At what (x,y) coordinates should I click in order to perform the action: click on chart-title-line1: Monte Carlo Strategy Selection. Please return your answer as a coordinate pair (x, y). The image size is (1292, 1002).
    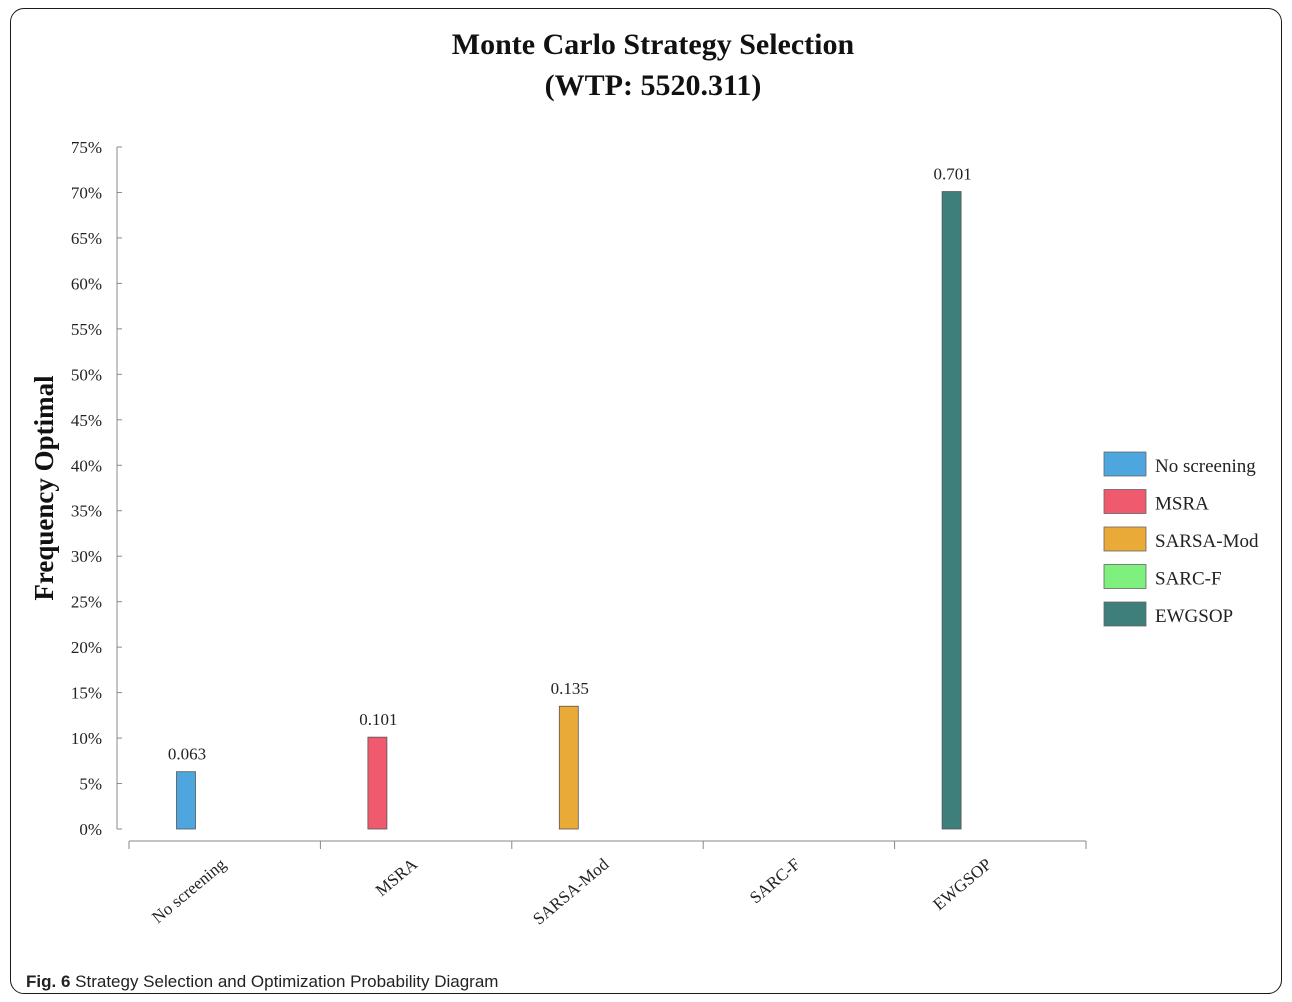
    Looking at the image, I should click on (653, 44).